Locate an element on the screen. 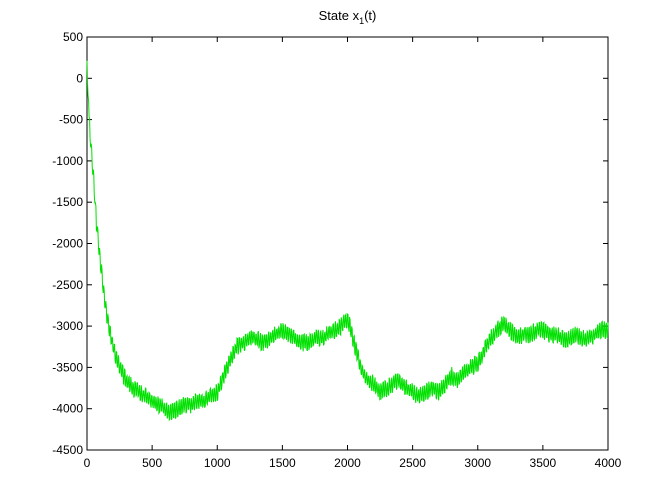 This screenshot has width=672, height=504. x-tick-label: 500 is located at coordinates (152, 463).